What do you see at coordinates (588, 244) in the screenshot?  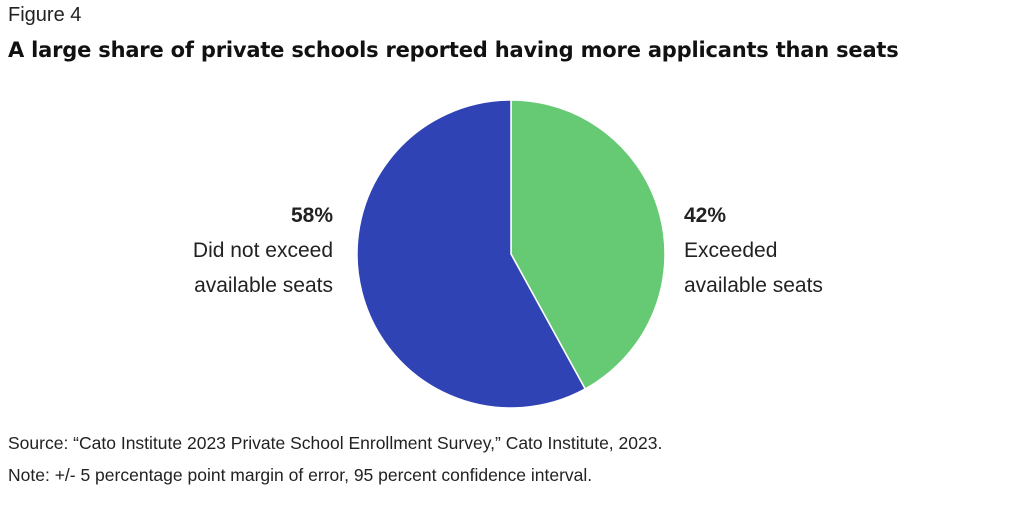 I see `pie-slice-exceeded` at bounding box center [588, 244].